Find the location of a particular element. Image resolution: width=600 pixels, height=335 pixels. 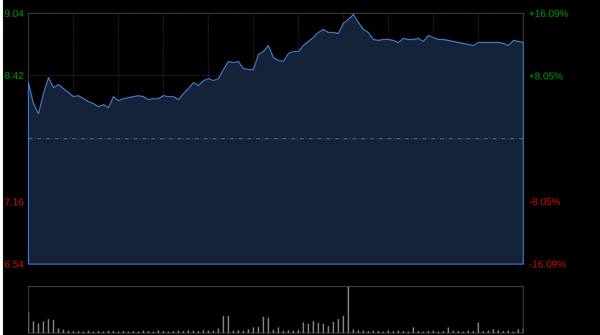

y2-tick-label: -16.09% is located at coordinates (547, 264).